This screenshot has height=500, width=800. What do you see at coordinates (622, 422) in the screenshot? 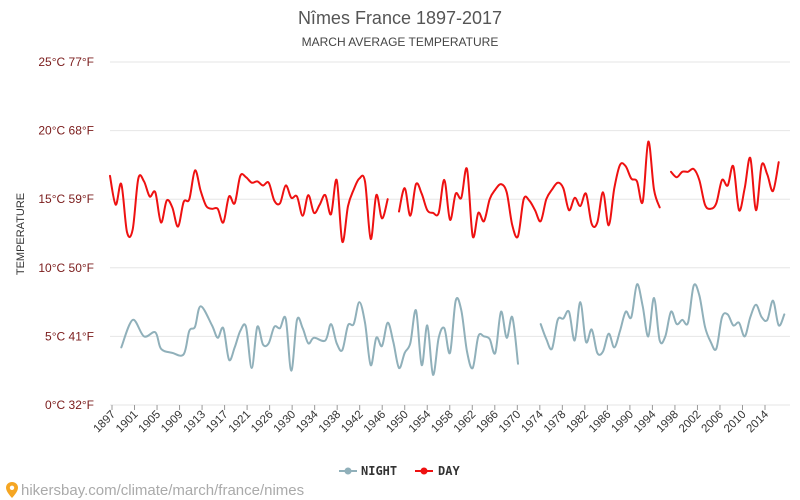
I see `x-tick-label: 1990` at bounding box center [622, 422].